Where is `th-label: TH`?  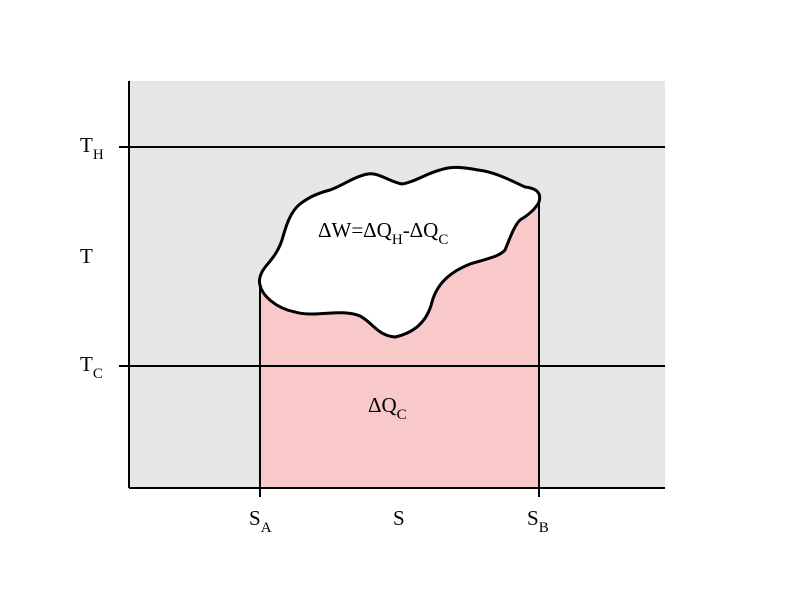
th-label: TH is located at coordinates (92, 148).